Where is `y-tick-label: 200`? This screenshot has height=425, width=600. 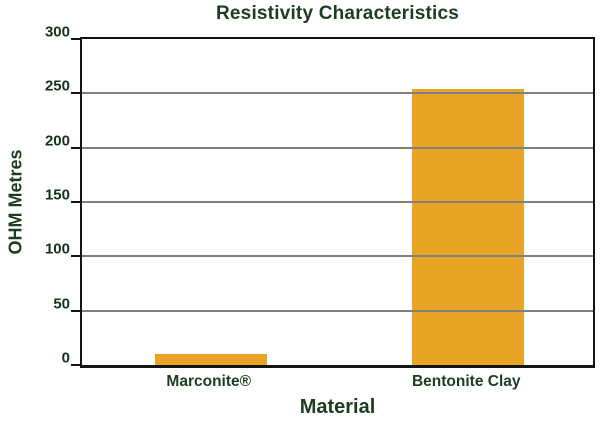
y-tick-label: 200 is located at coordinates (57, 141).